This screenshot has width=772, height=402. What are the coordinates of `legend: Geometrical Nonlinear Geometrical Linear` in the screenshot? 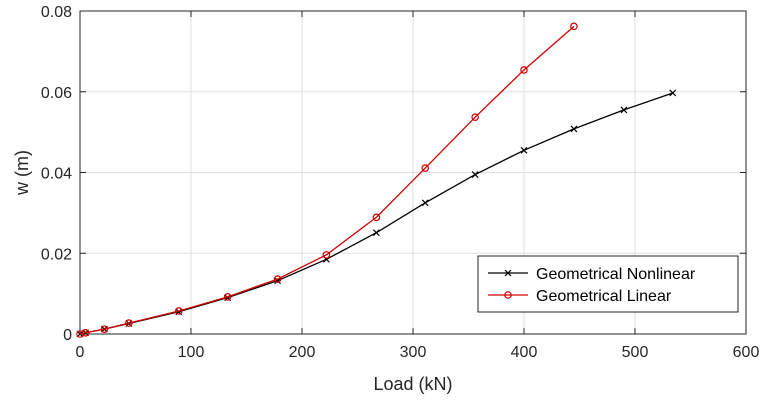 It's located at (608, 284).